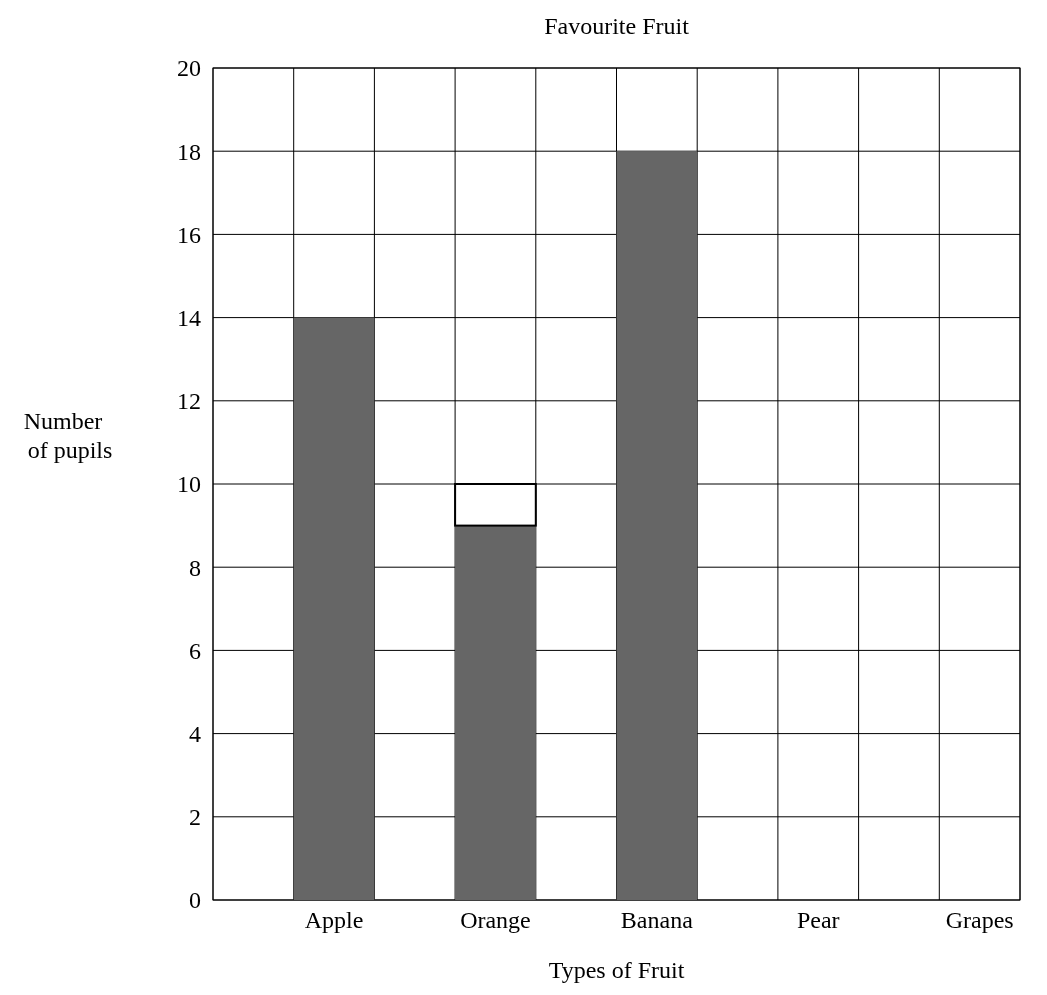 The width and height of the screenshot is (1047, 995). I want to click on x-tick-label: Orange, so click(495, 920).